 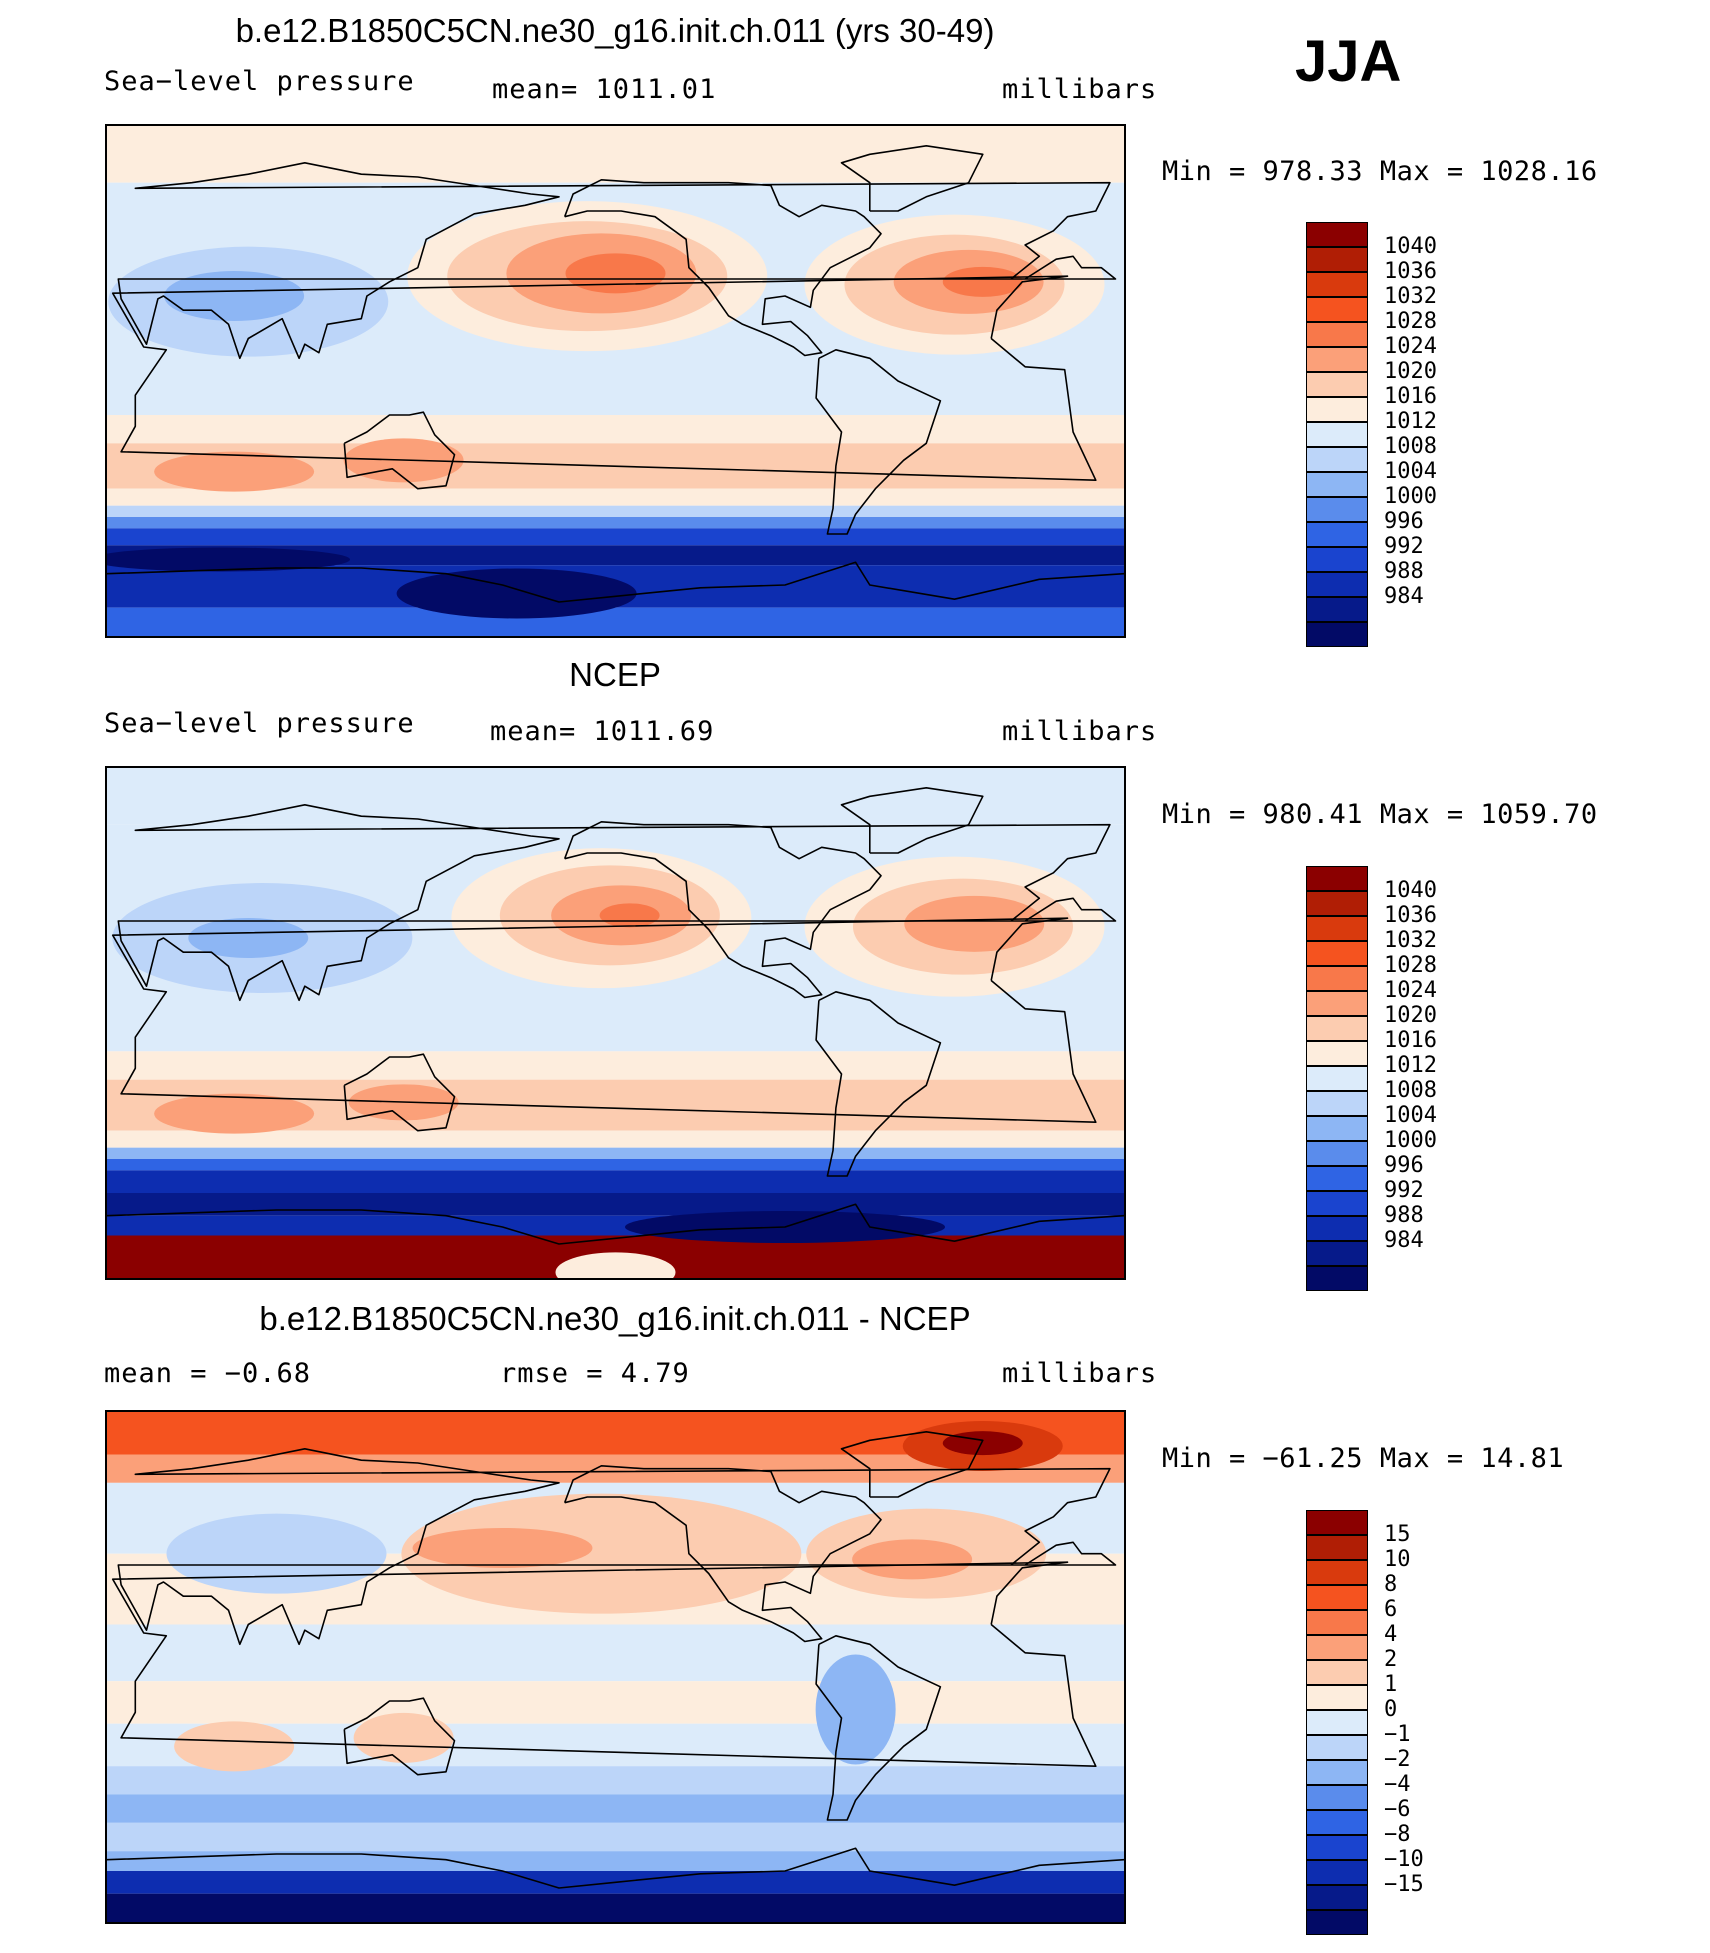 What do you see at coordinates (615, 674) in the screenshot?
I see `panel2-title: NCEP` at bounding box center [615, 674].